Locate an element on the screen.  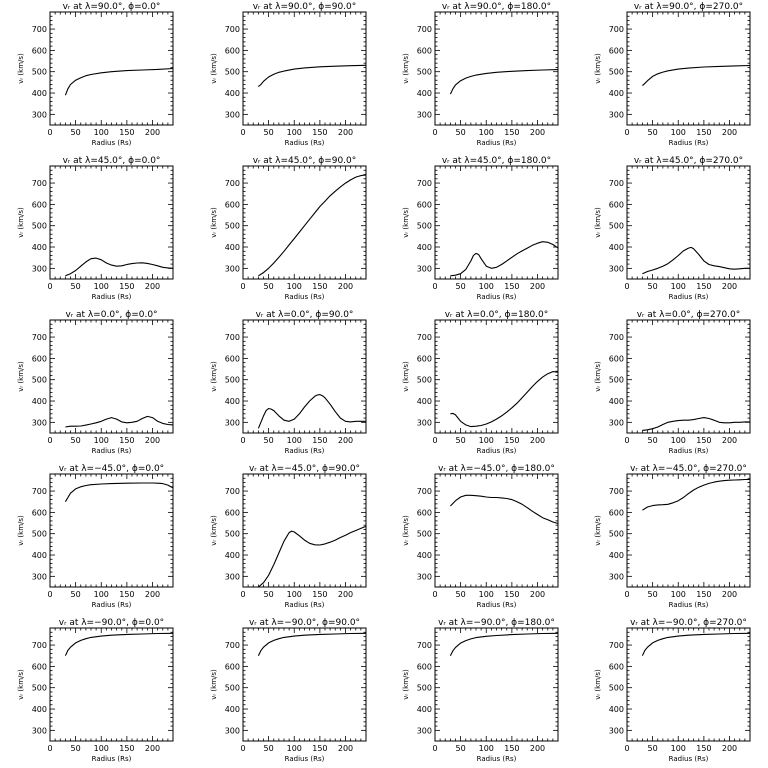
chart-title: vᵣ at λ=−45.0°, ϕ=90.0° is located at coordinates (304, 469).